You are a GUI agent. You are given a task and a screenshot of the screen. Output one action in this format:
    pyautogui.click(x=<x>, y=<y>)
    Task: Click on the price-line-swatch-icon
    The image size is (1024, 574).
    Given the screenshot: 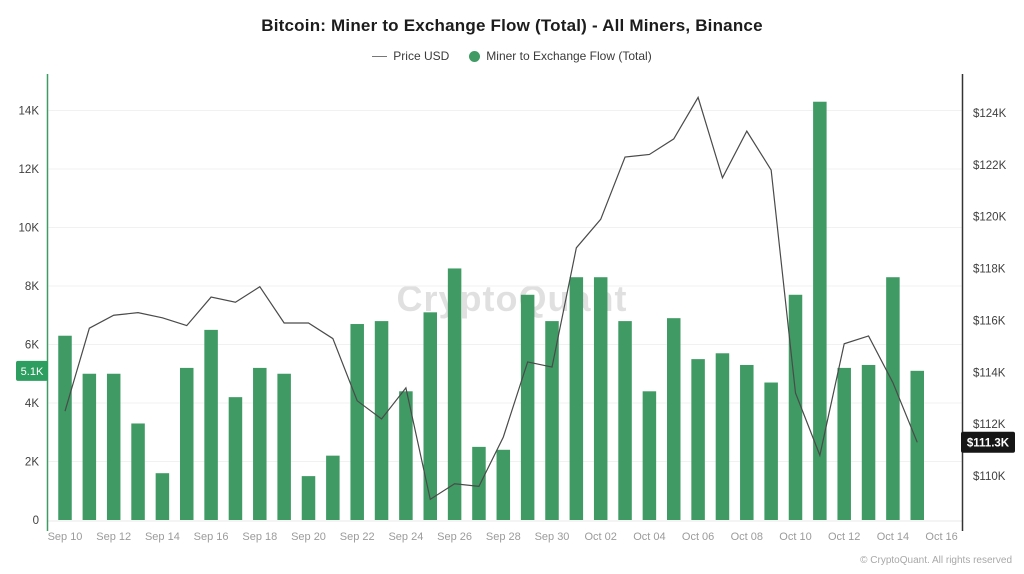 What is the action you would take?
    pyautogui.click(x=380, y=56)
    